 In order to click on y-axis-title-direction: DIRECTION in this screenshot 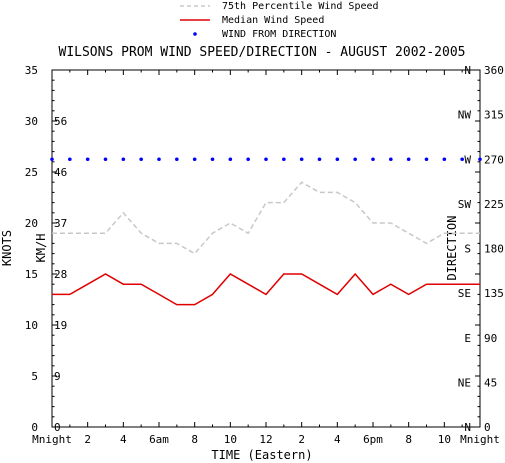, I will do `click(452, 247)`.